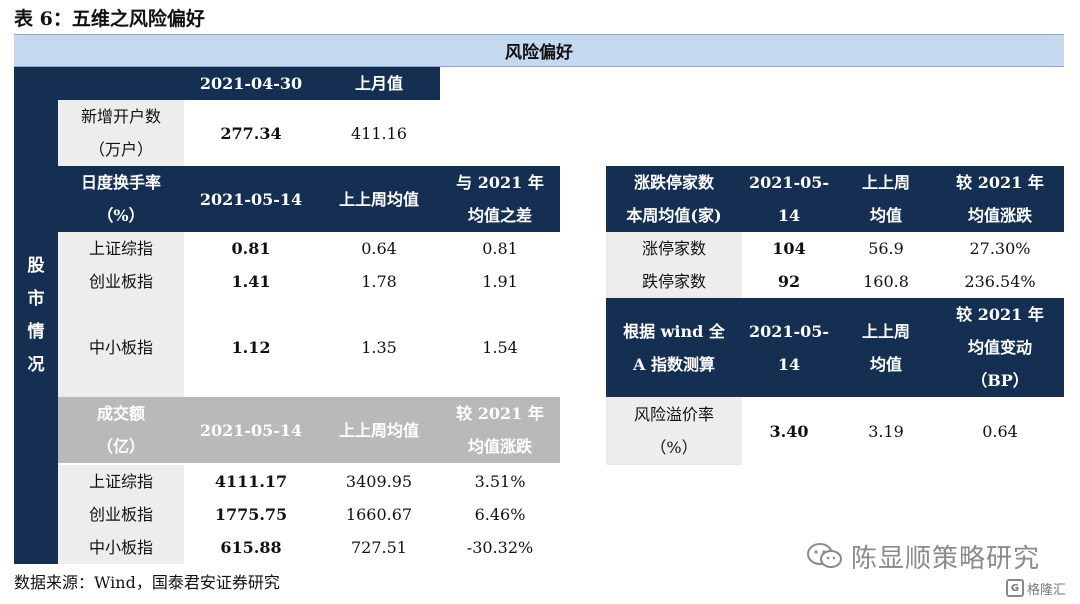 The height and width of the screenshot is (604, 1080). I want to click on turnover-header-diff: 与 2021 年 均值之差, so click(500, 199).